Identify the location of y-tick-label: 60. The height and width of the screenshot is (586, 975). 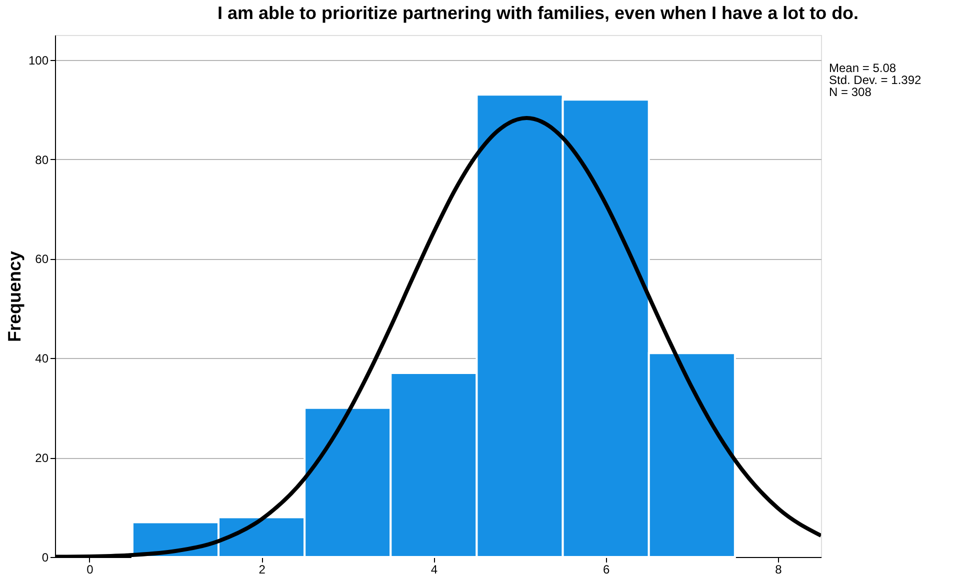
(42, 259).